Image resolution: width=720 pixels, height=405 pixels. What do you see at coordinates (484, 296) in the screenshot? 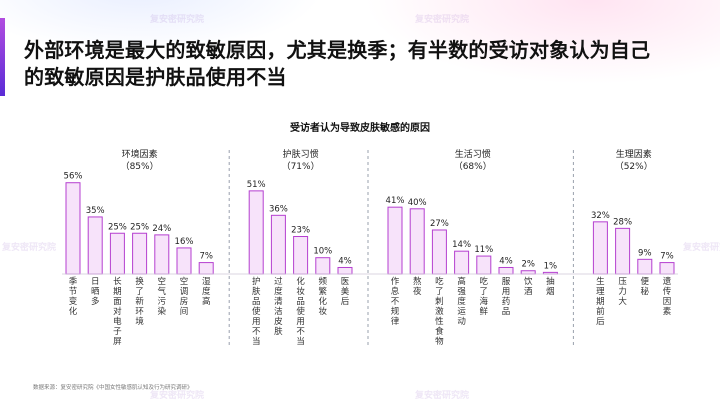
I see `category-label: 吃了海鲜` at bounding box center [484, 296].